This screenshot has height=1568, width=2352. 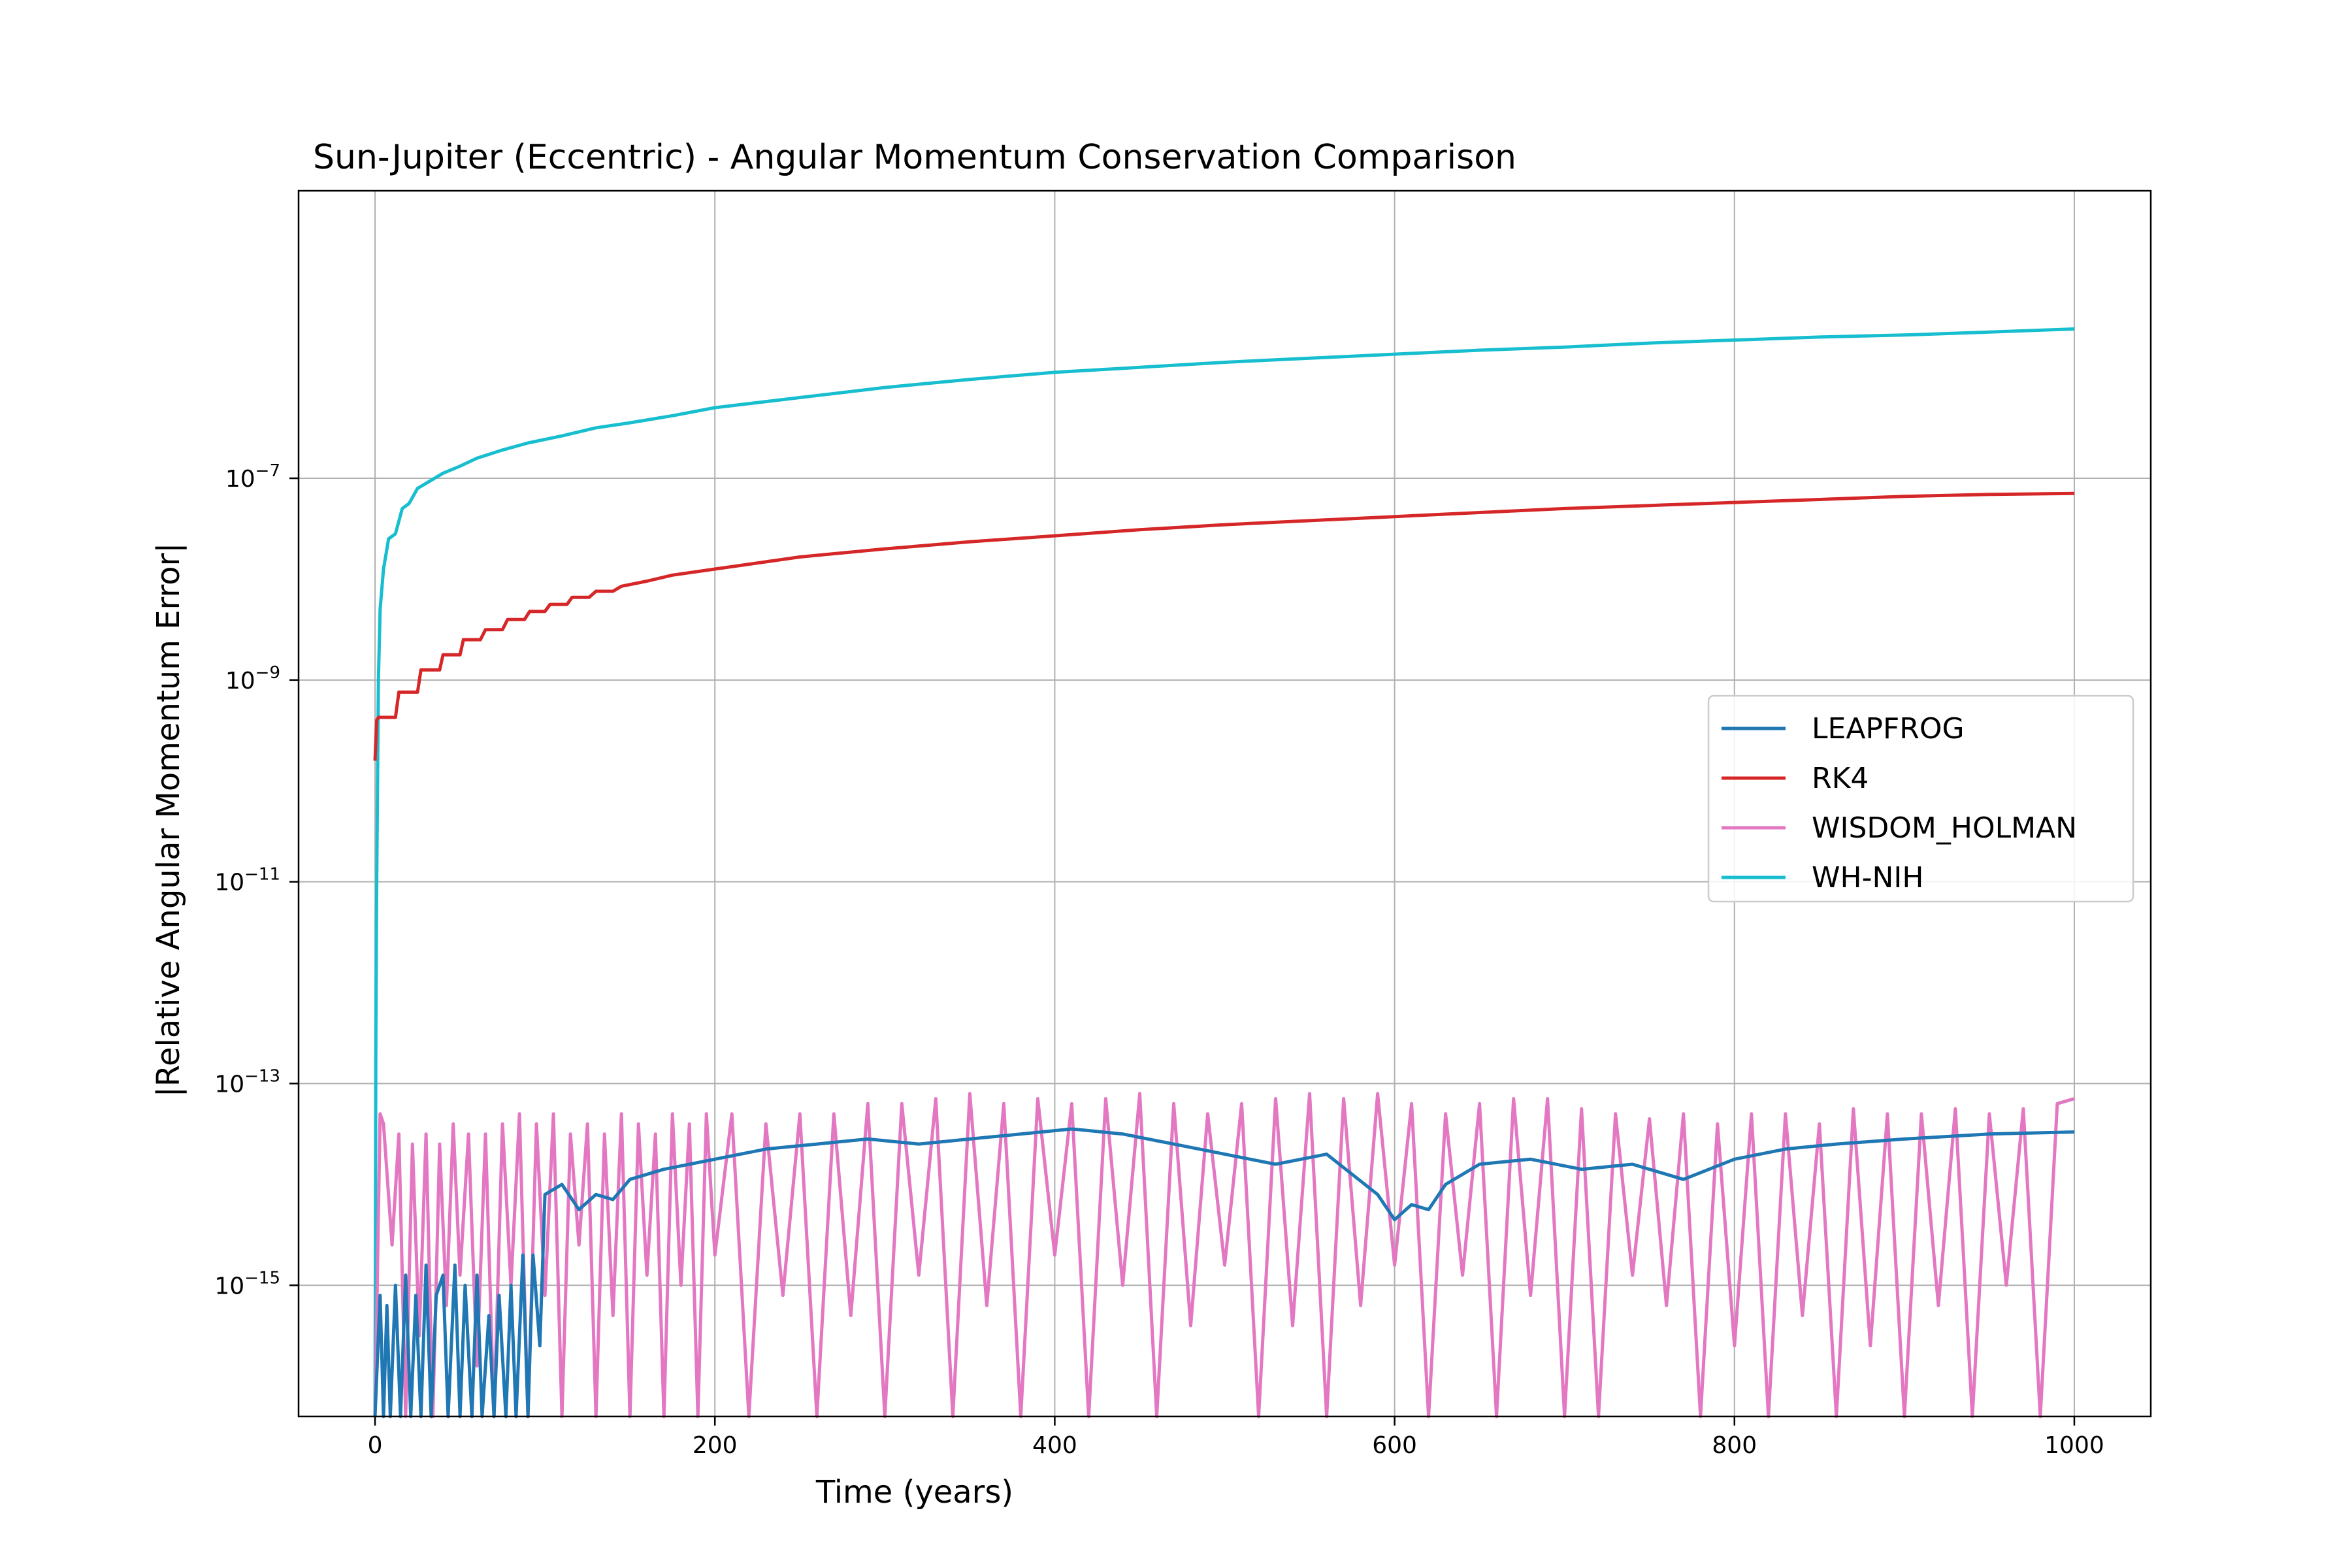 What do you see at coordinates (1054, 1445) in the screenshot?
I see `x-tick-label: 400` at bounding box center [1054, 1445].